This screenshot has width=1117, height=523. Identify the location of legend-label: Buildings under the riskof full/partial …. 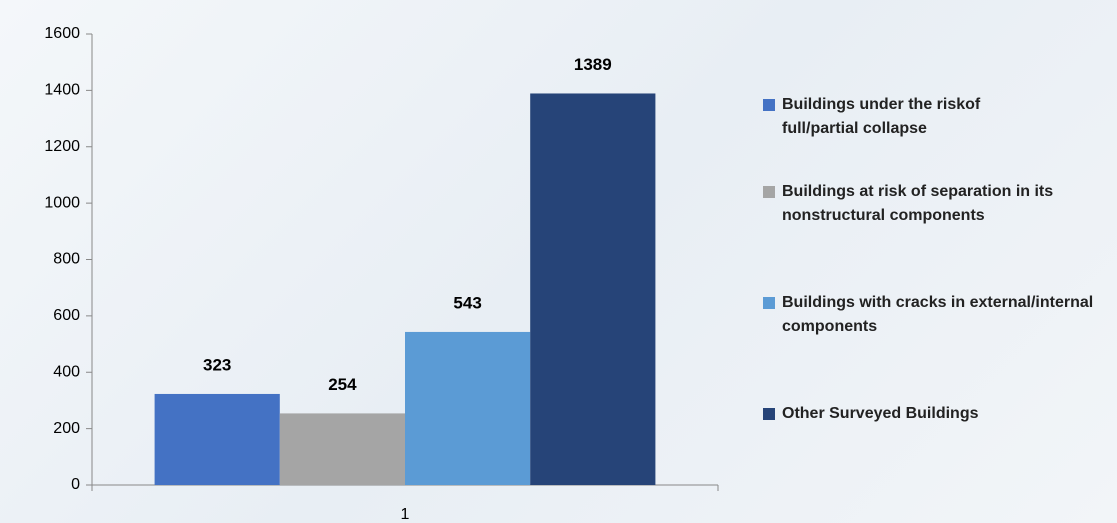
(881, 116).